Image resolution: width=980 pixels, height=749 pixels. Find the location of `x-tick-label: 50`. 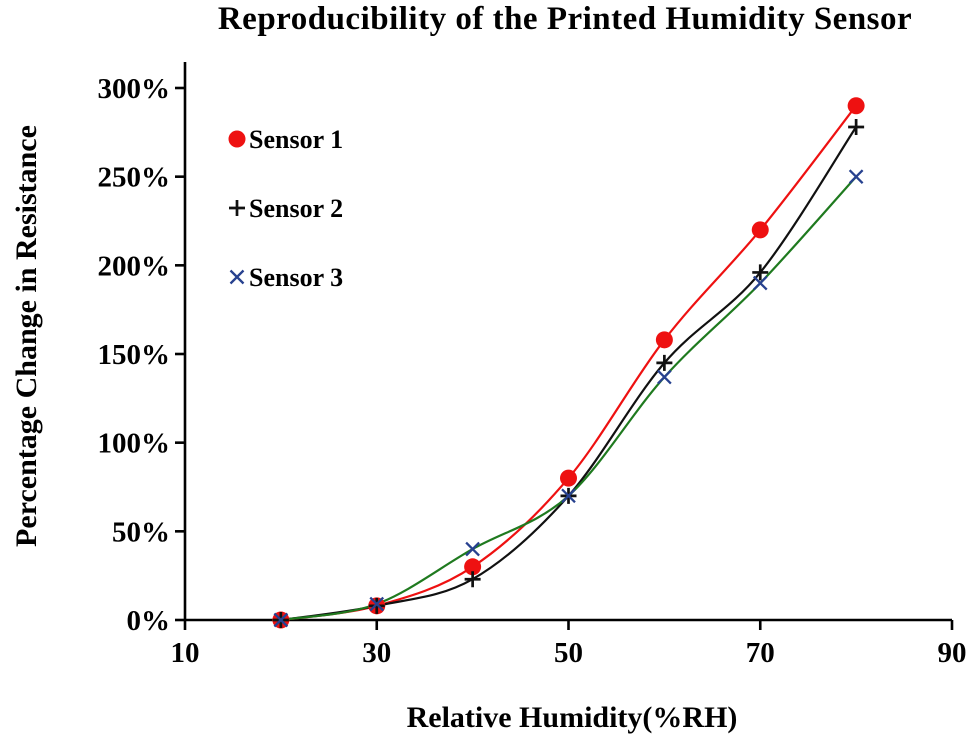

x-tick-label: 50 is located at coordinates (568, 653).